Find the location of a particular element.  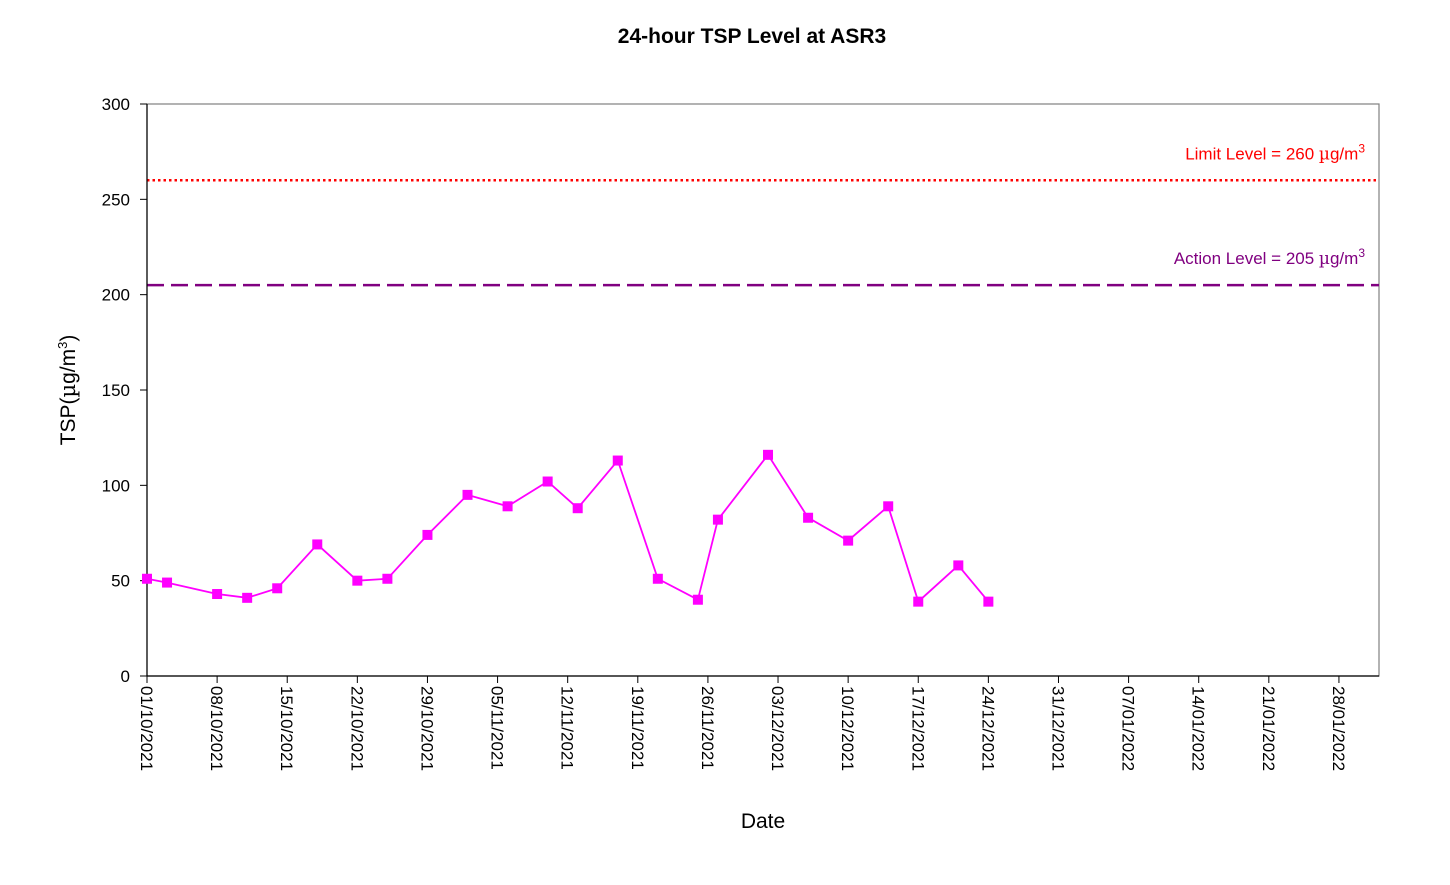

x-tick-label: 24/12/2021 is located at coordinates (987, 728).